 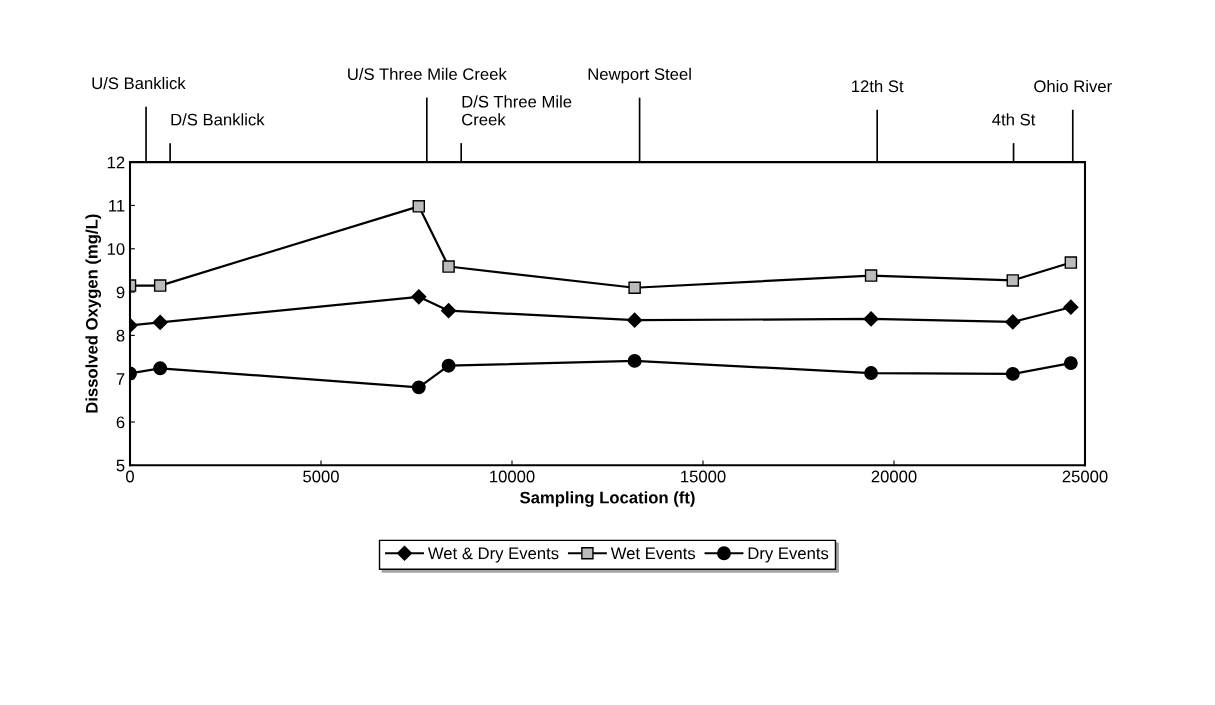 What do you see at coordinates (607, 499) in the screenshot?
I see `x-axis-title: Sampling Location (ft)` at bounding box center [607, 499].